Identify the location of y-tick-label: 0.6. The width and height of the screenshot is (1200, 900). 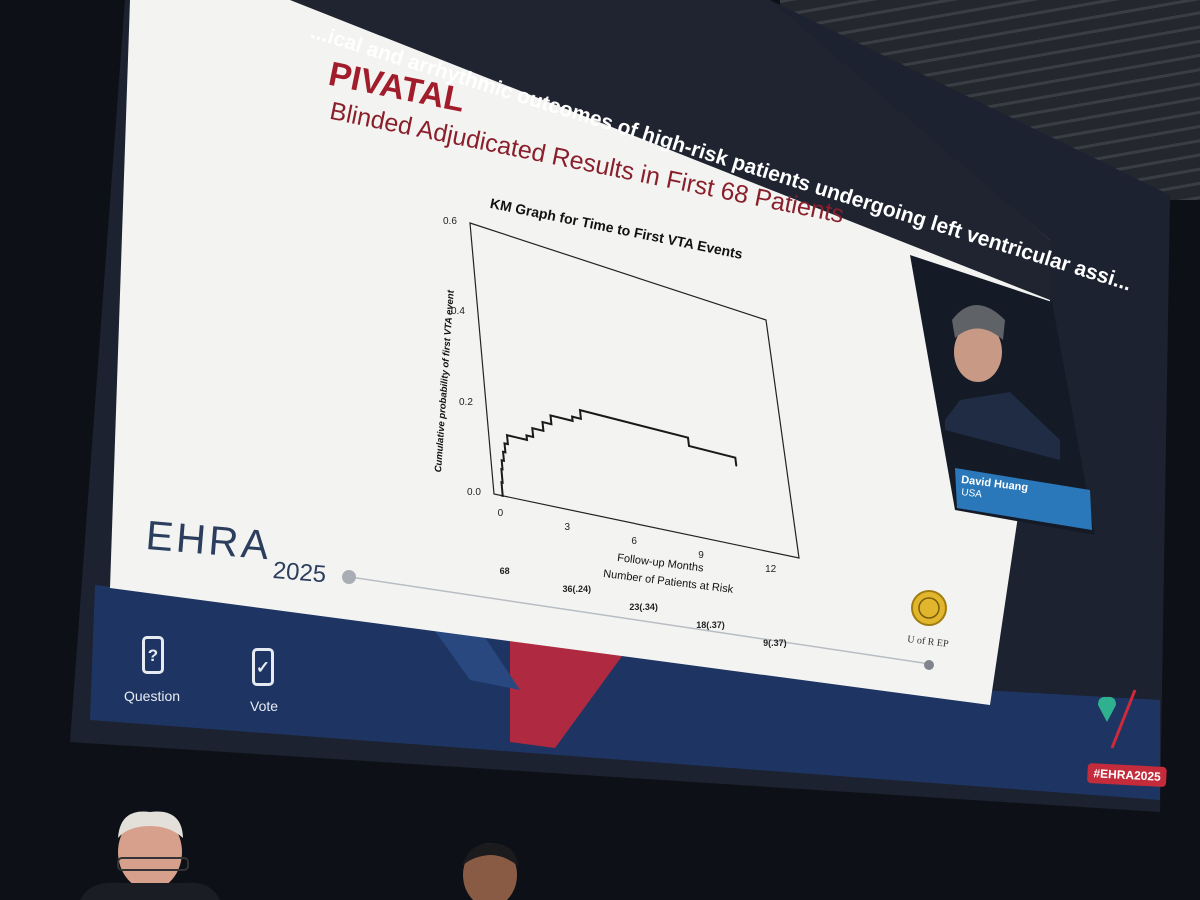
(450, 221).